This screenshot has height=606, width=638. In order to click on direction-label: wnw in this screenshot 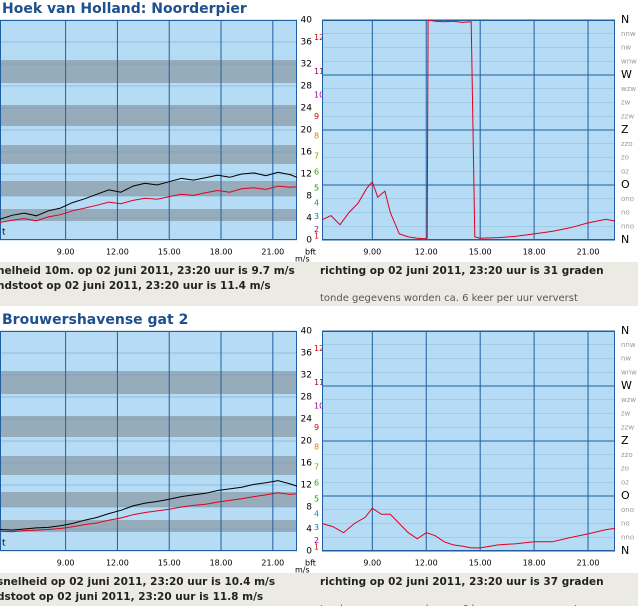, I will do `click(629, 372)`.